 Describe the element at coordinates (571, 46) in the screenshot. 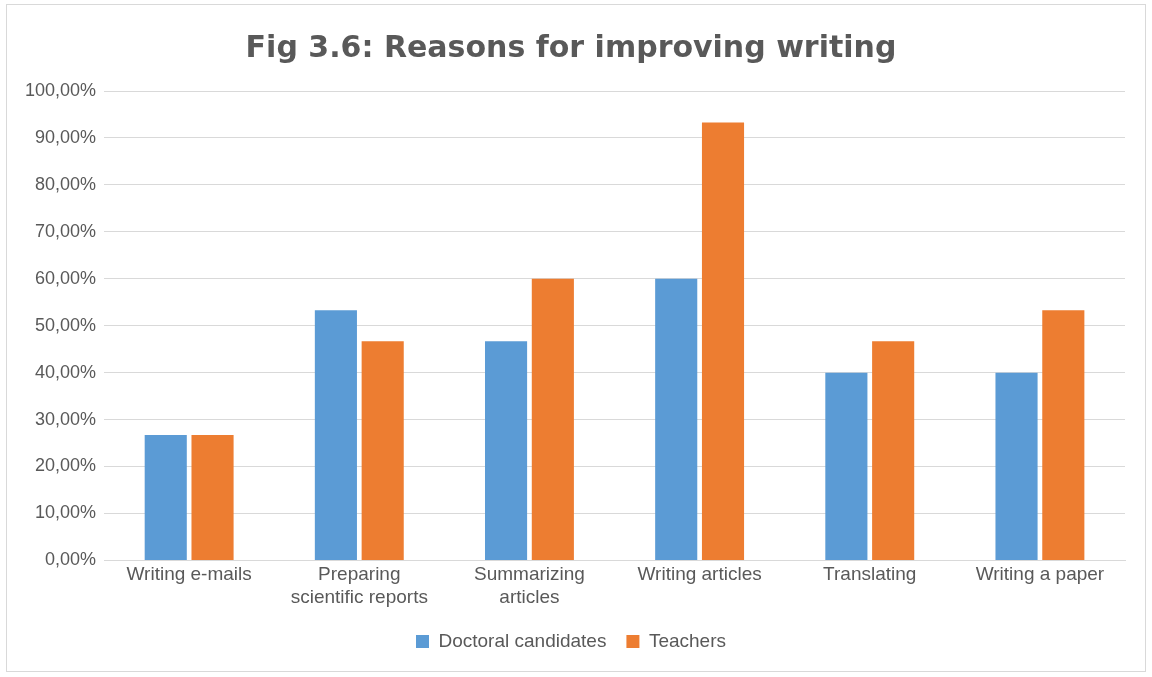

I see `chart-title: Fig 3.6: Reasons for improving writing` at that location.